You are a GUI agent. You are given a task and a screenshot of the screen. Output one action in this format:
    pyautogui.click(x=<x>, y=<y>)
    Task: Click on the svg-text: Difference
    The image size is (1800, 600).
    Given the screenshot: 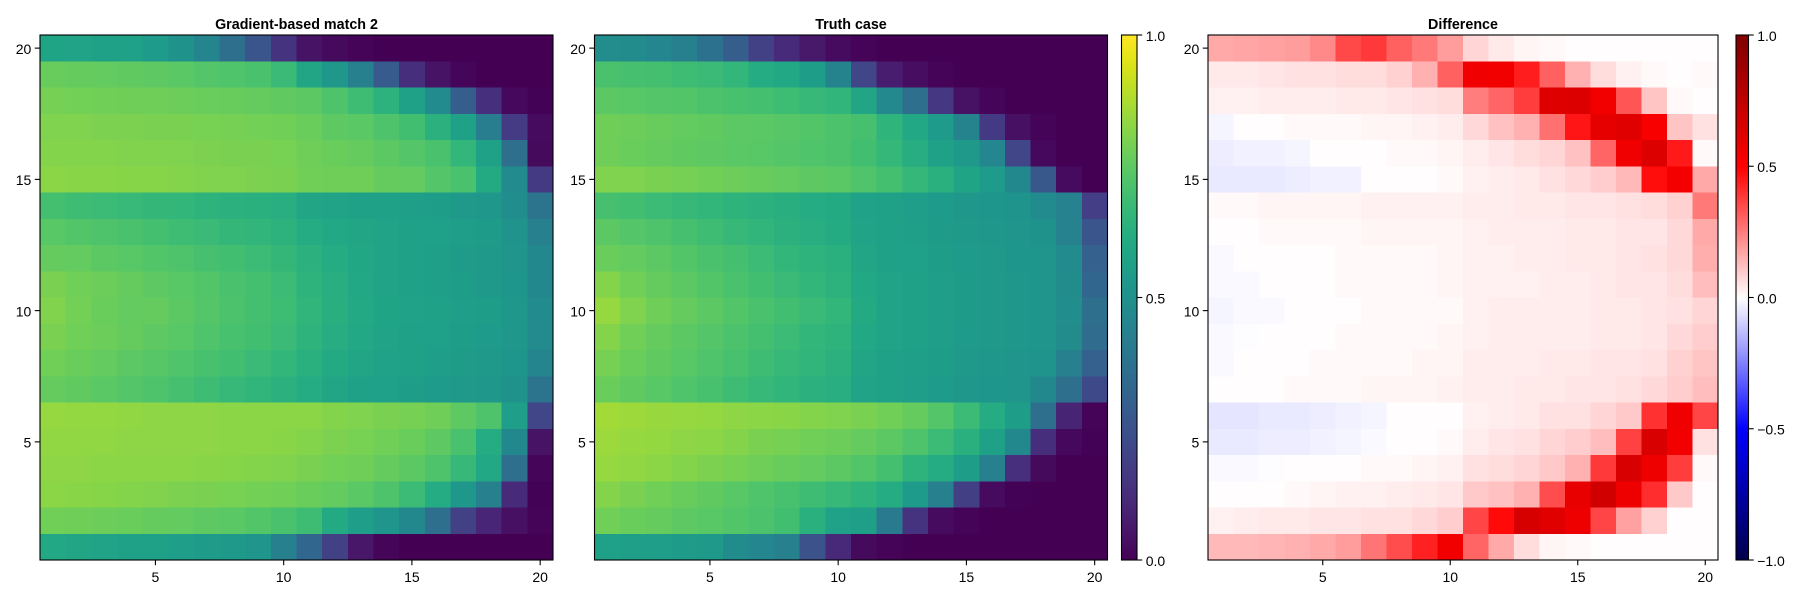 What is the action you would take?
    pyautogui.click(x=1463, y=25)
    